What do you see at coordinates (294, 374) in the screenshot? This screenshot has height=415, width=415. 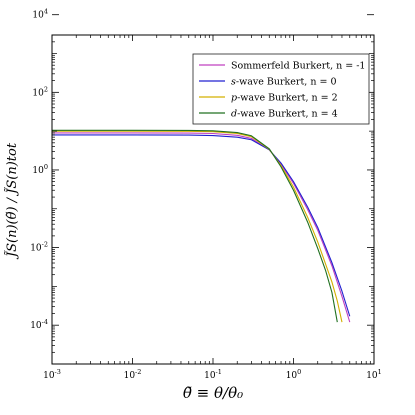 I see `x-tick-label: 10⁰` at bounding box center [294, 374].